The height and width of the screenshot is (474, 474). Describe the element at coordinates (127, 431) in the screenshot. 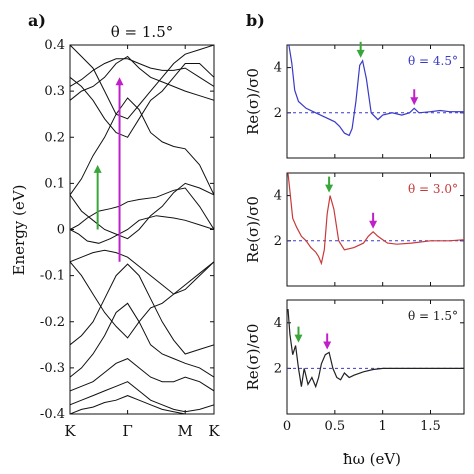

I see `x-tick-label: Γ` at that location.